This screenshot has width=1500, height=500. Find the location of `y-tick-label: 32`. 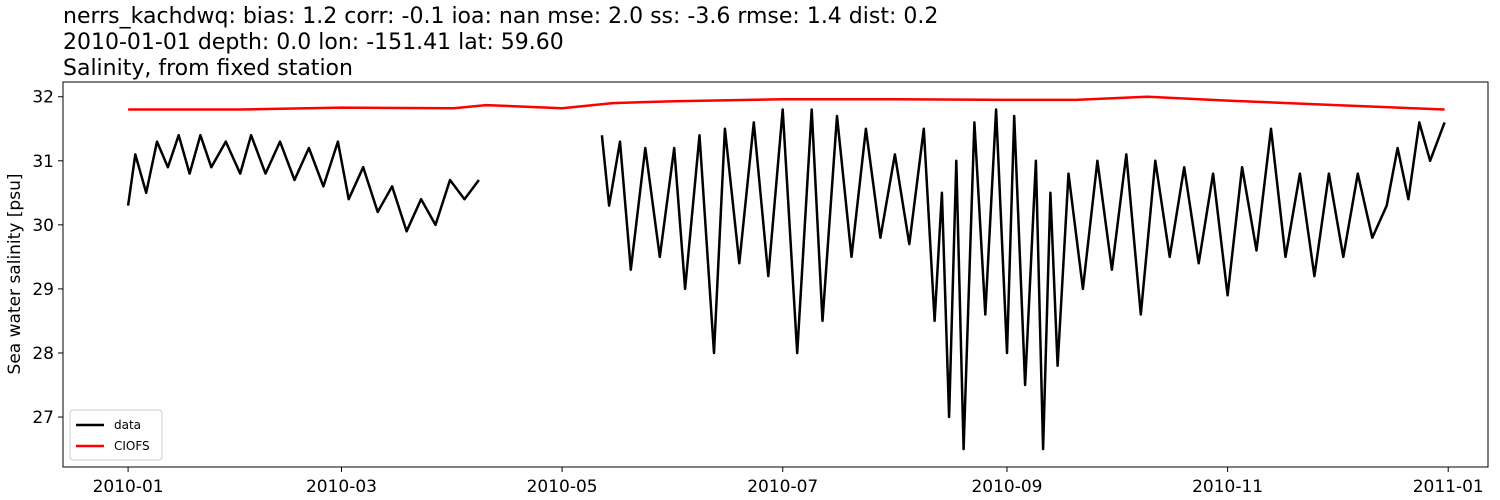

y-tick-label: 32 is located at coordinates (43, 98).